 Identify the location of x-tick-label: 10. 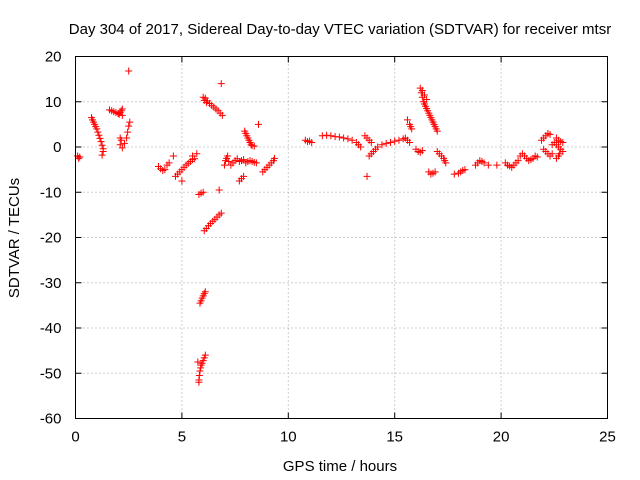
(288, 437).